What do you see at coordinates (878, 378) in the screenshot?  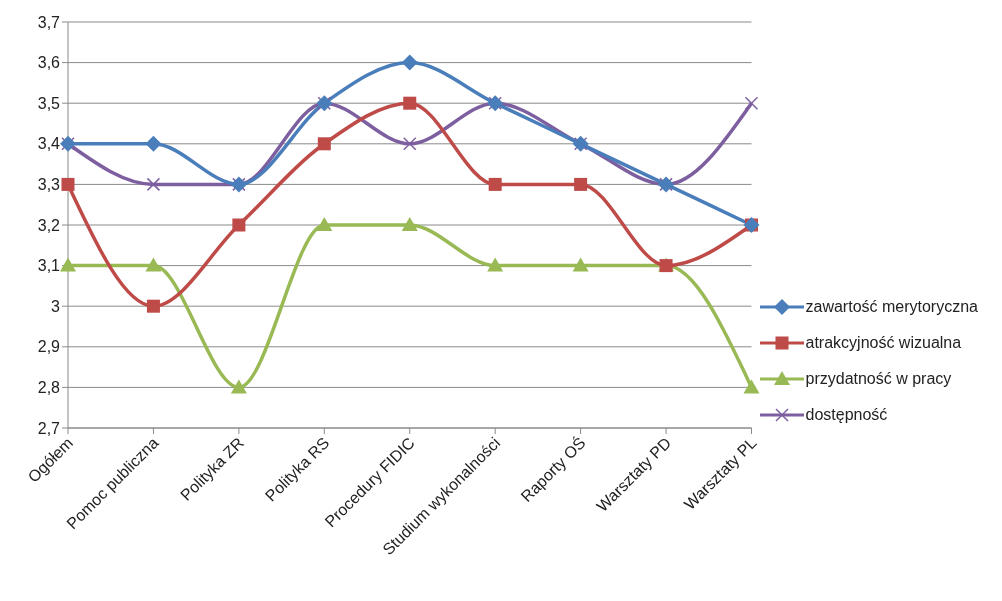 I see `legend-label: przydatność w pracy` at bounding box center [878, 378].